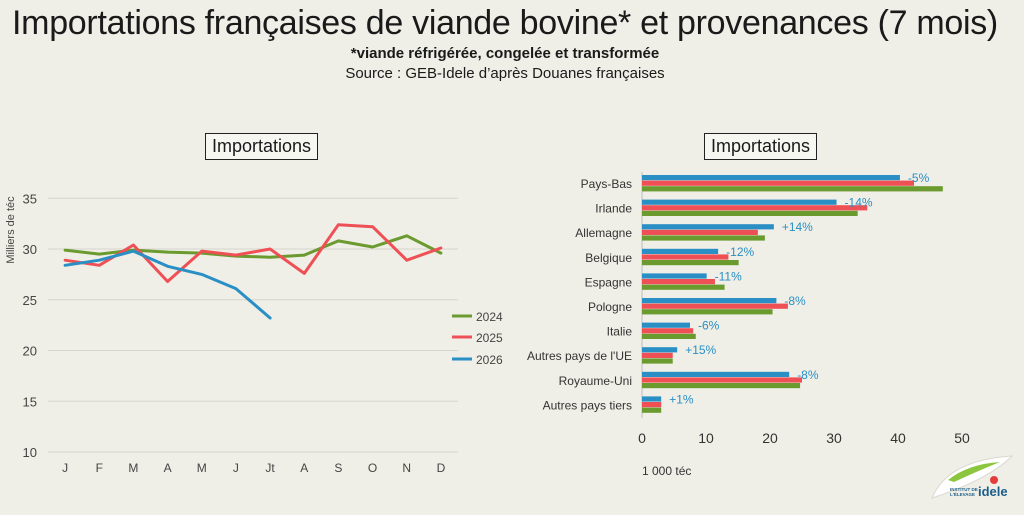 Image resolution: width=1024 pixels, height=515 pixels. I want to click on category-label: Royaume-Uni, so click(595, 381).